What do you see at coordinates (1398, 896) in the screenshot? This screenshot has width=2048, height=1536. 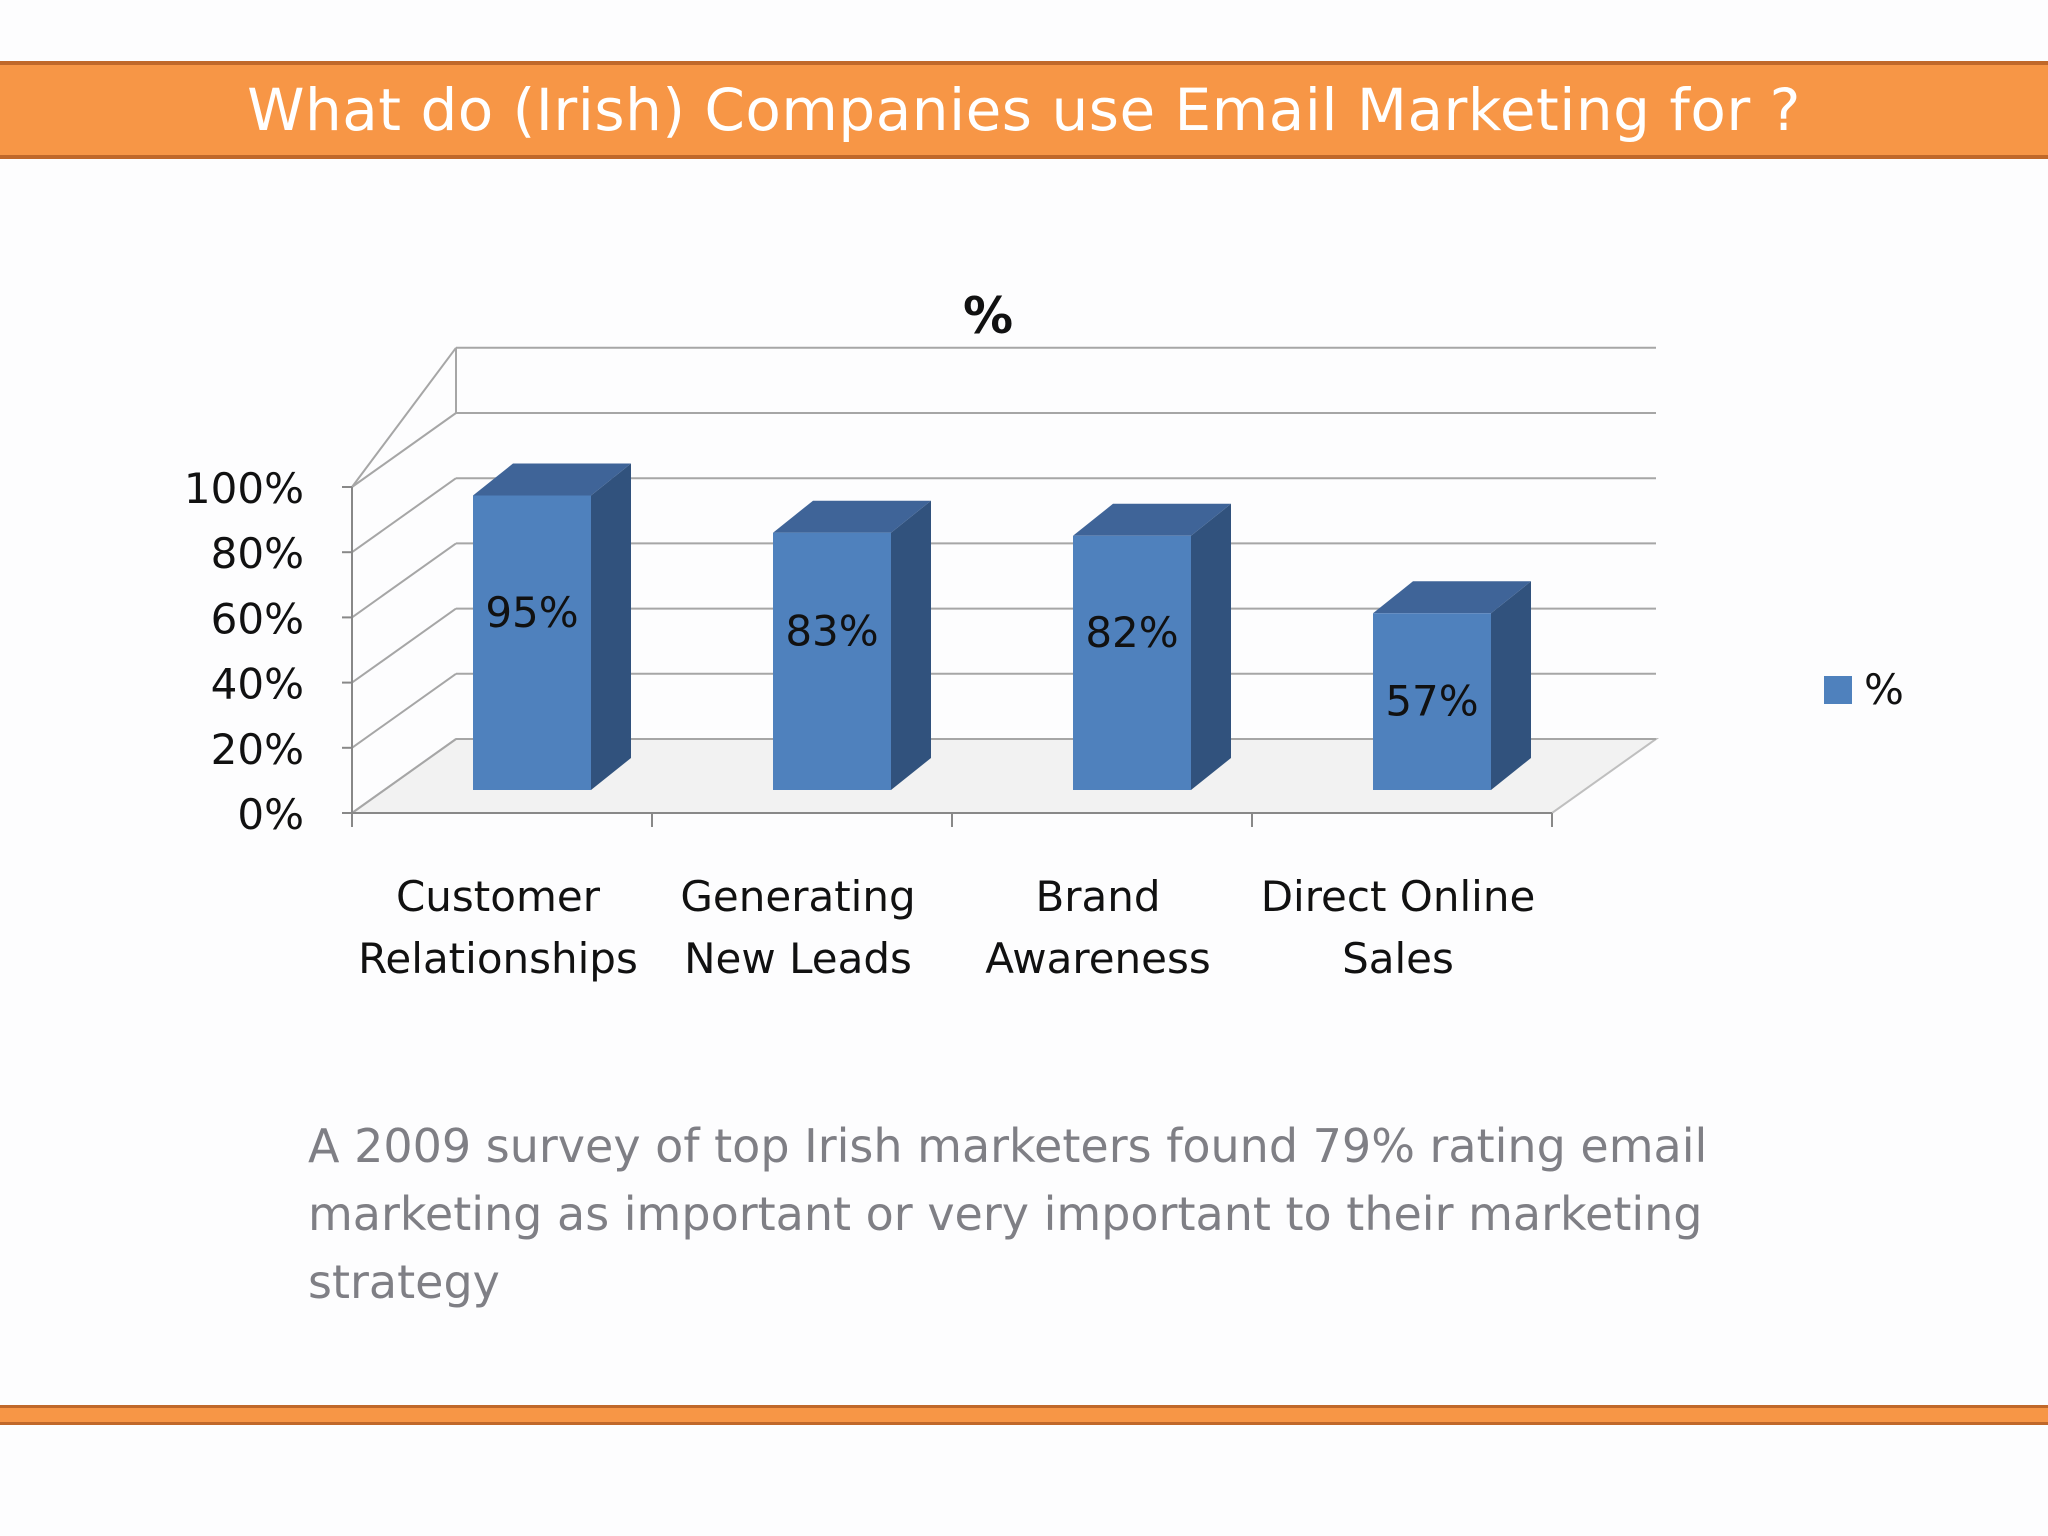 I see `x-category-label: Direct Online` at bounding box center [1398, 896].